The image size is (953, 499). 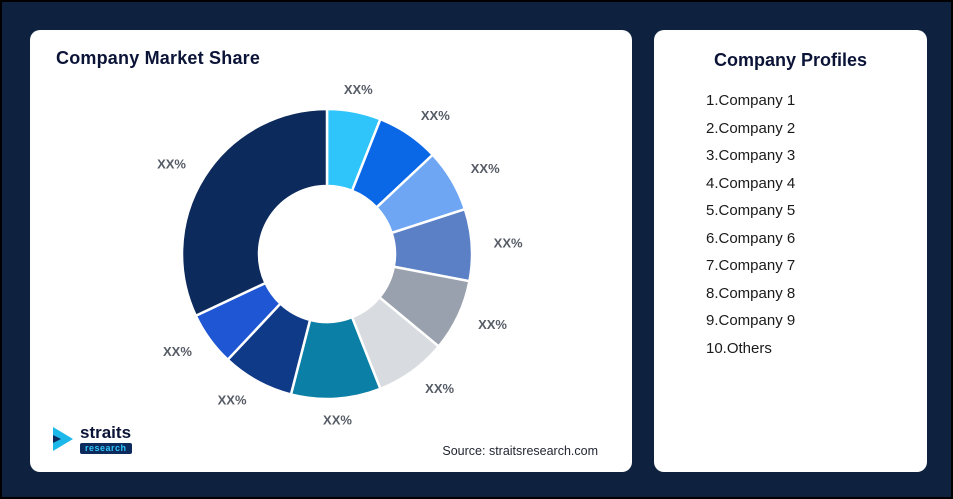 What do you see at coordinates (751, 128) in the screenshot?
I see `list-item: 2.Company 2` at bounding box center [751, 128].